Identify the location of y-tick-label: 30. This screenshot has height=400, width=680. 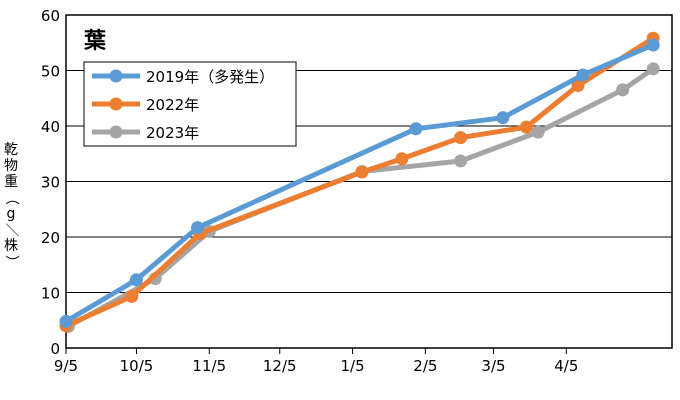
(50, 183).